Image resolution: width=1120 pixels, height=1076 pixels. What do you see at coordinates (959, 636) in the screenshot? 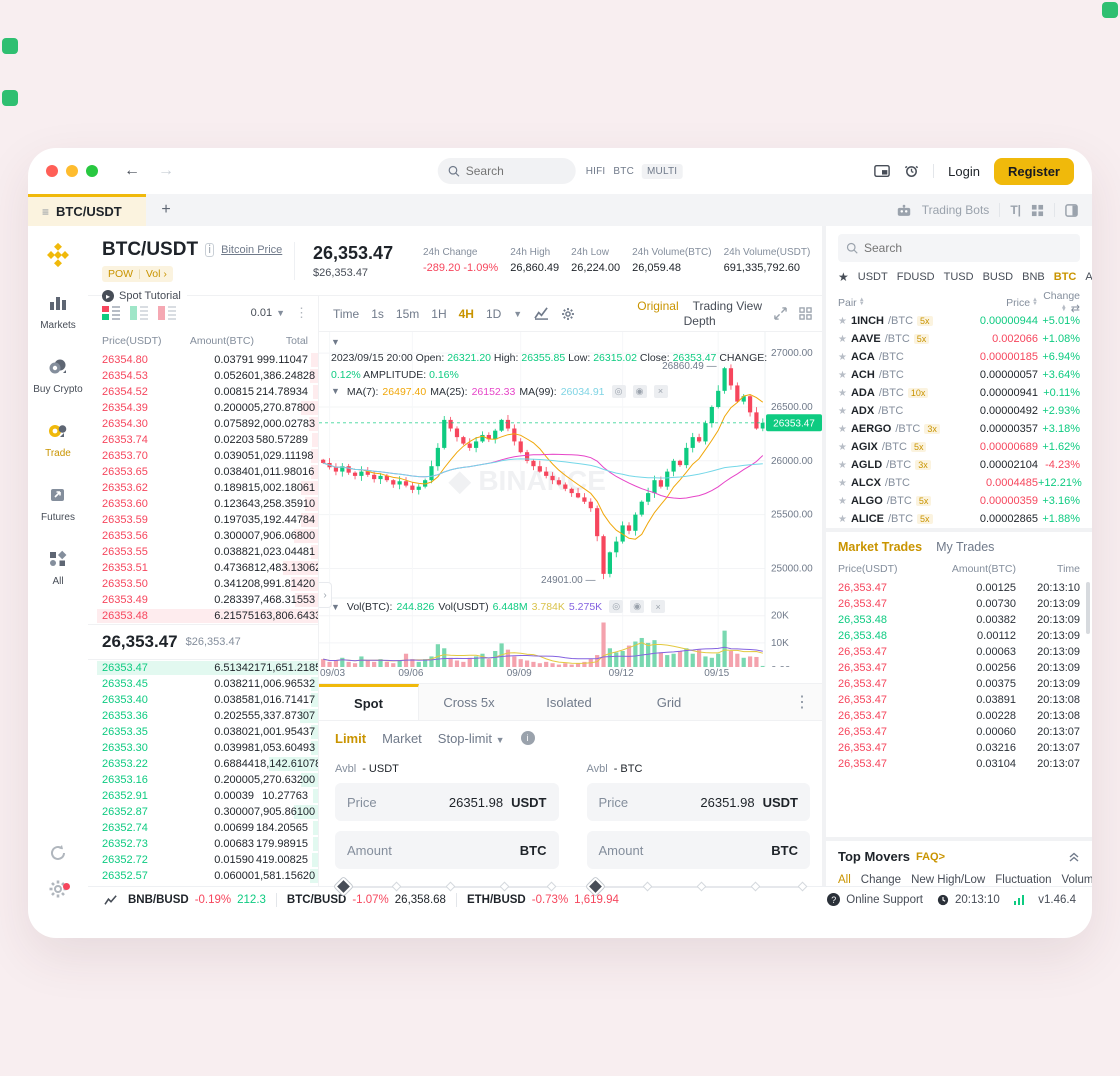
I see `trade-row: 26,353.48 0.00112 20:13:09` at bounding box center [959, 636].